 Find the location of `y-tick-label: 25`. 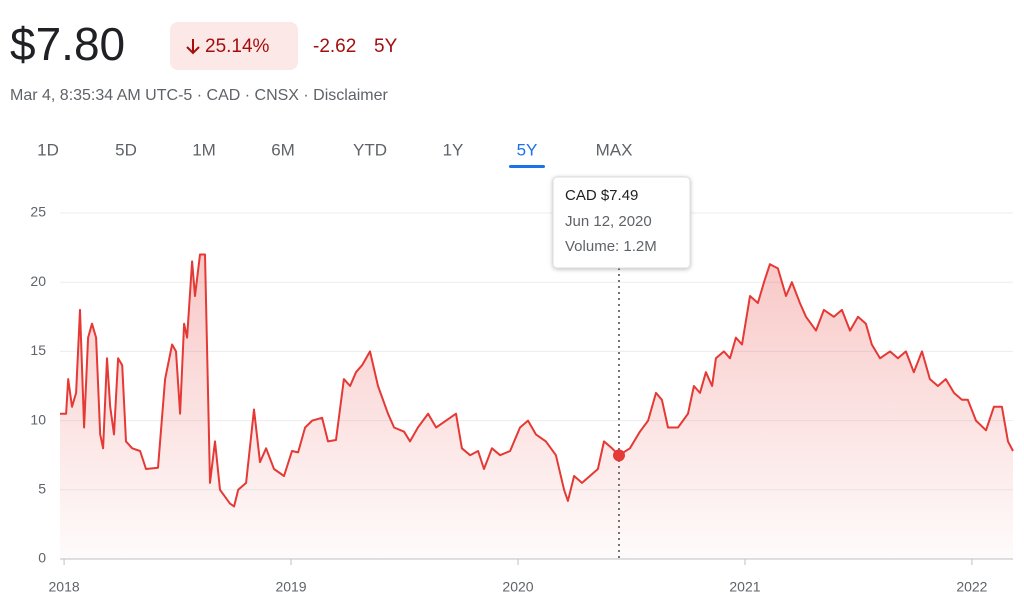

y-tick-label: 25 is located at coordinates (38, 212).